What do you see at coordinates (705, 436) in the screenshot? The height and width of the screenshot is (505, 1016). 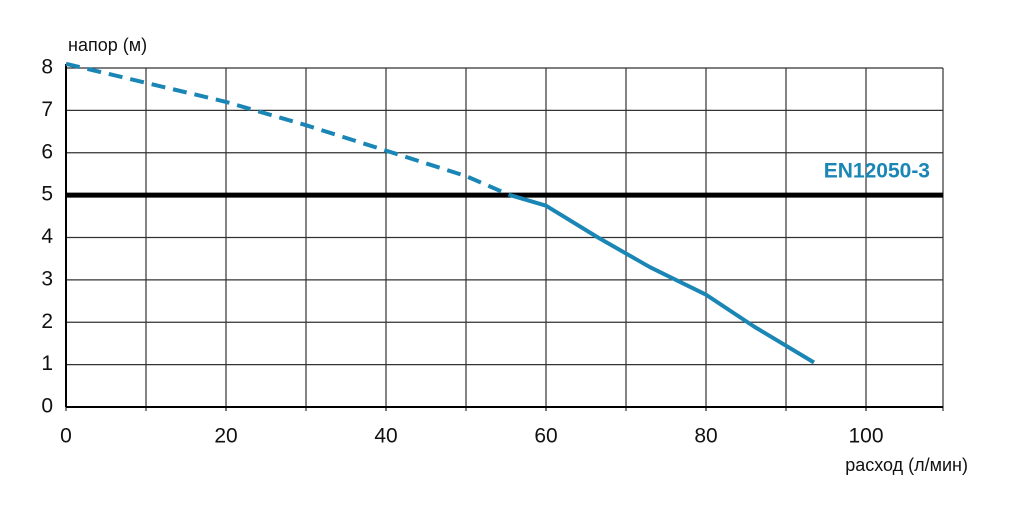 I see `x-tick-label: 80` at bounding box center [705, 436].